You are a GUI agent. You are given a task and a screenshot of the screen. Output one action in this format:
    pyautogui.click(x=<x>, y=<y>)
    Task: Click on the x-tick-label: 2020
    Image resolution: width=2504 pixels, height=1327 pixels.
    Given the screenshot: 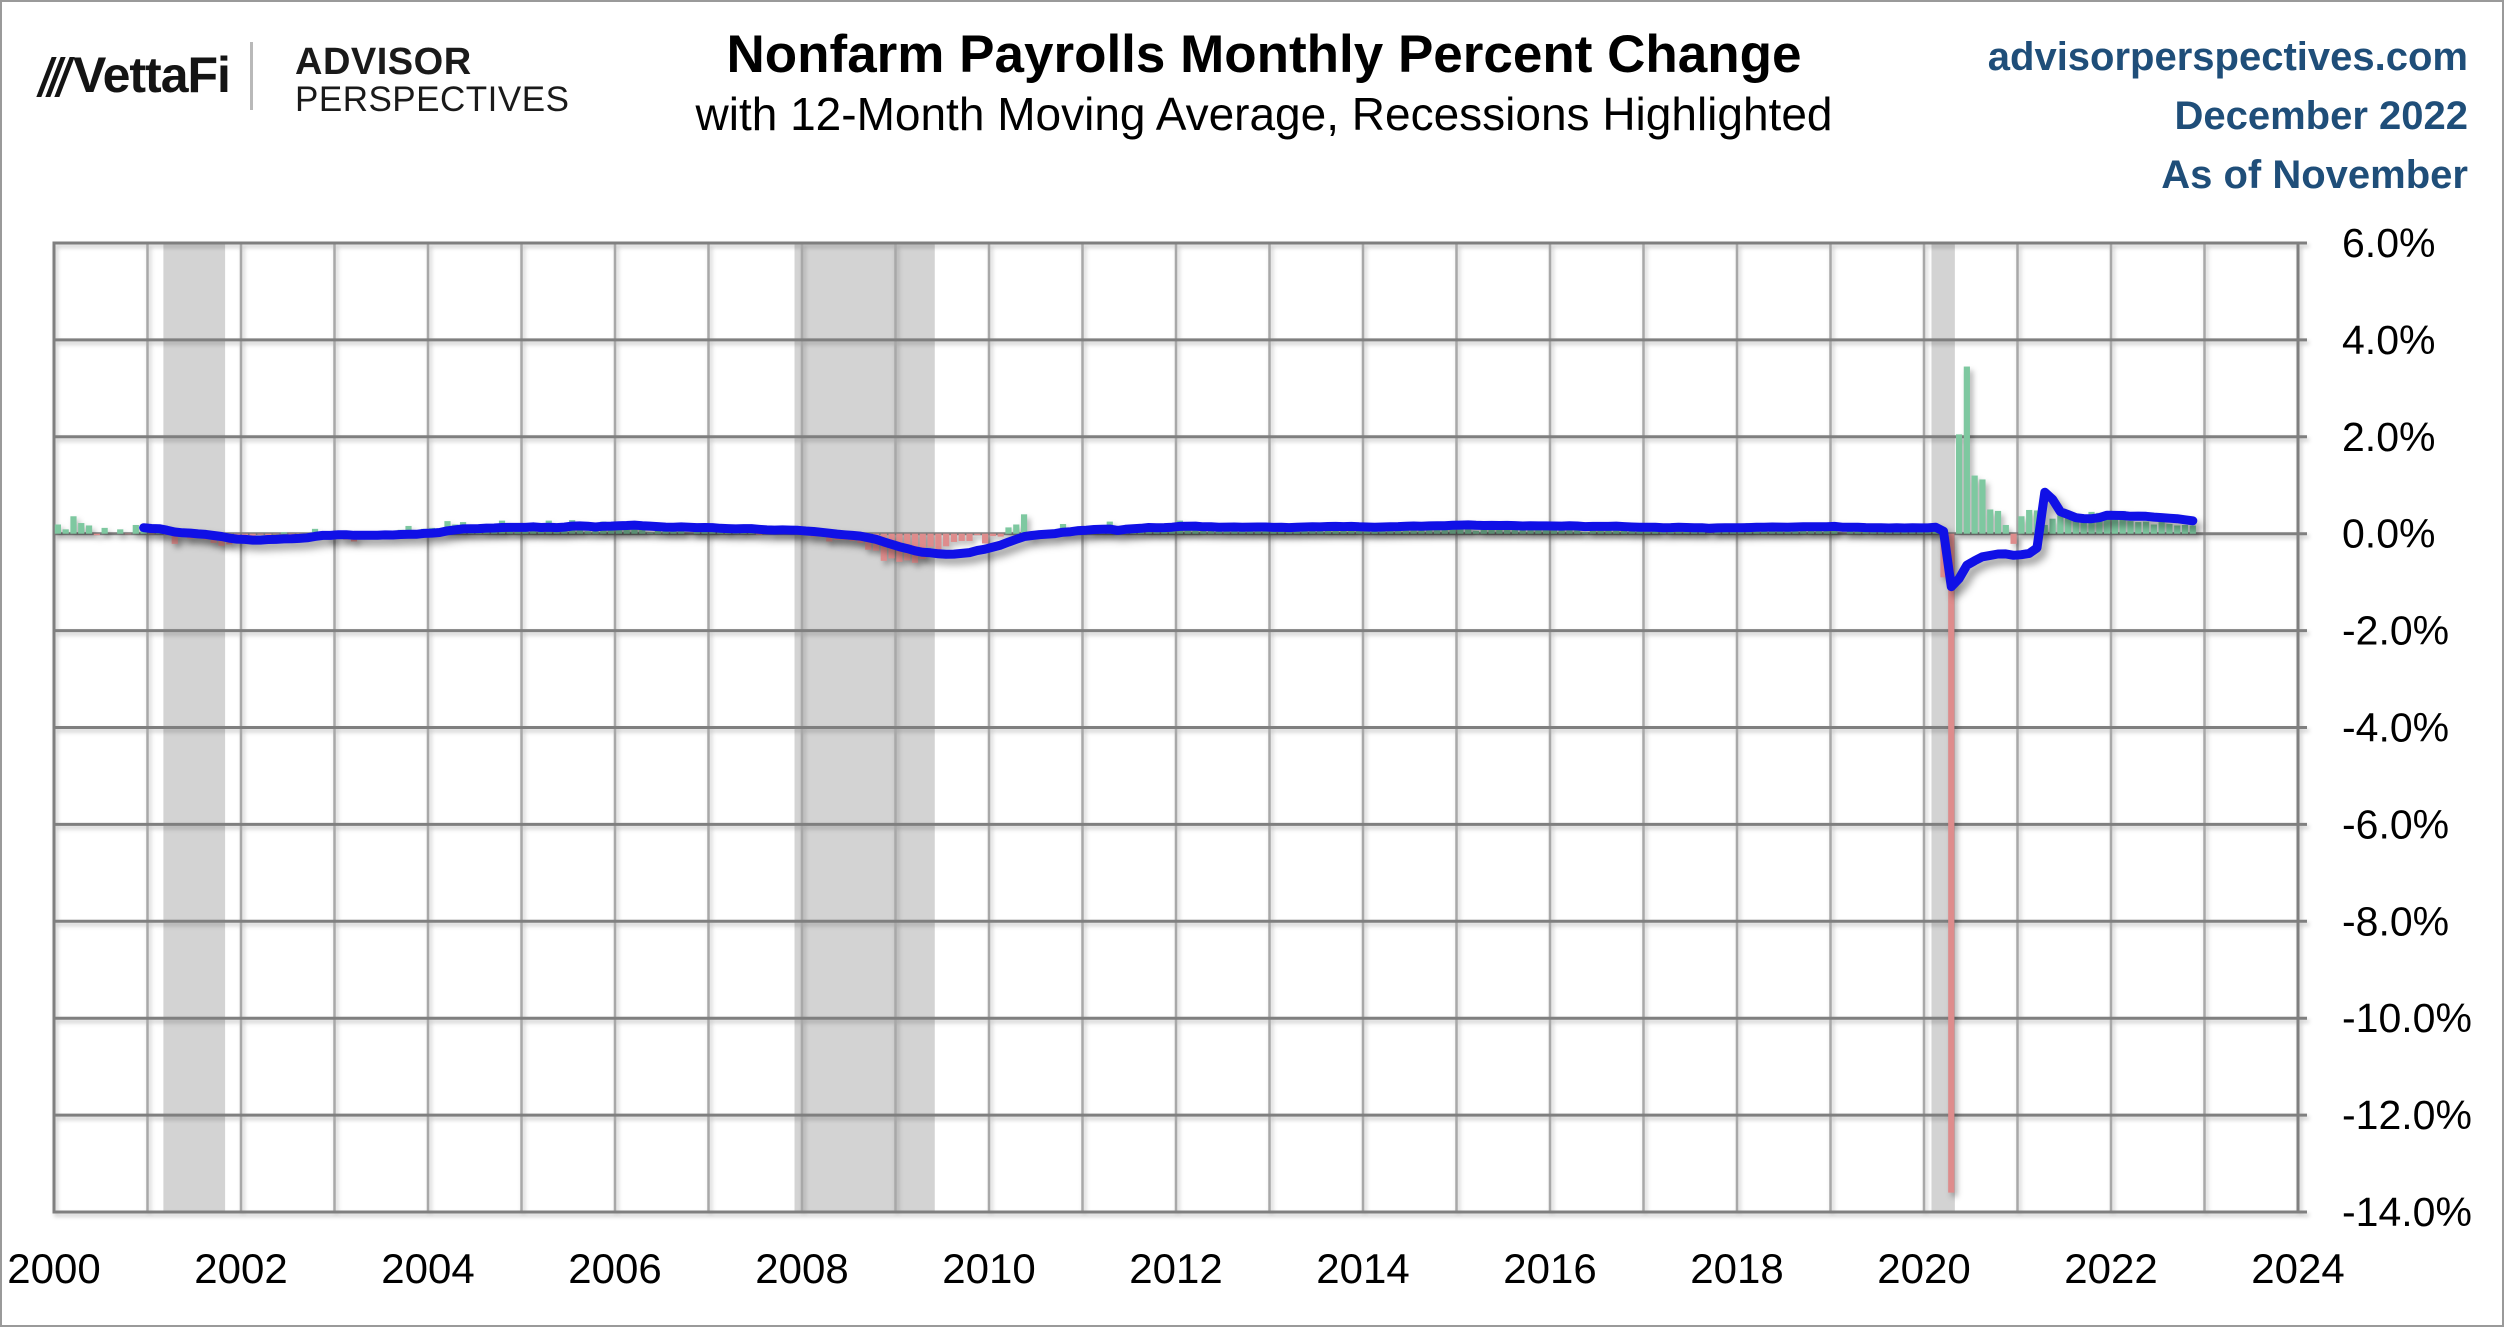 What is the action you would take?
    pyautogui.click(x=1923, y=1268)
    